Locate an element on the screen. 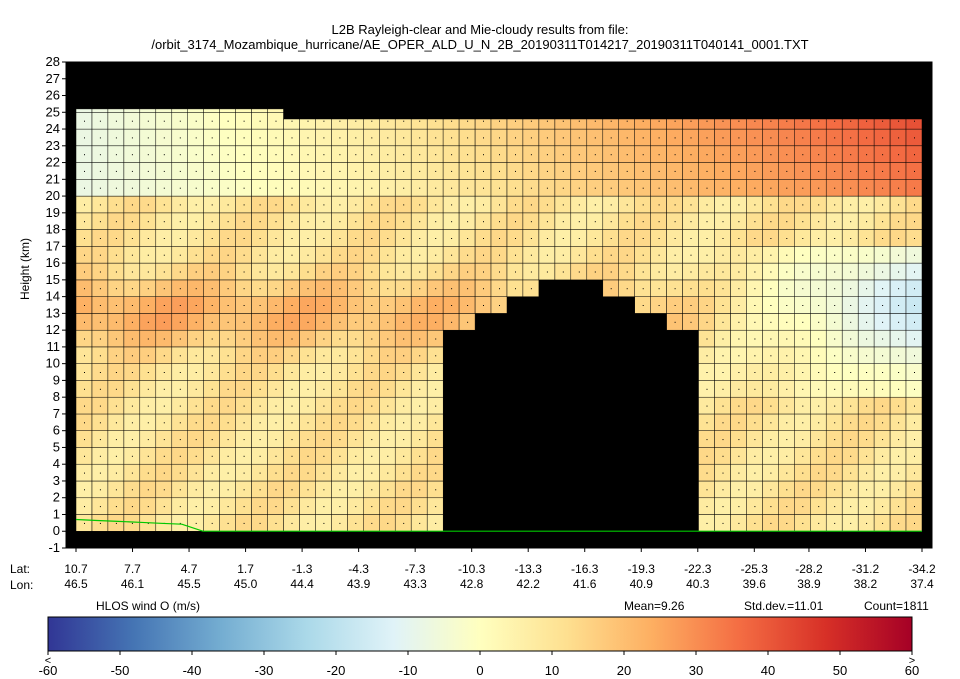  lon-tick-label: 46.1 is located at coordinates (133, 584).